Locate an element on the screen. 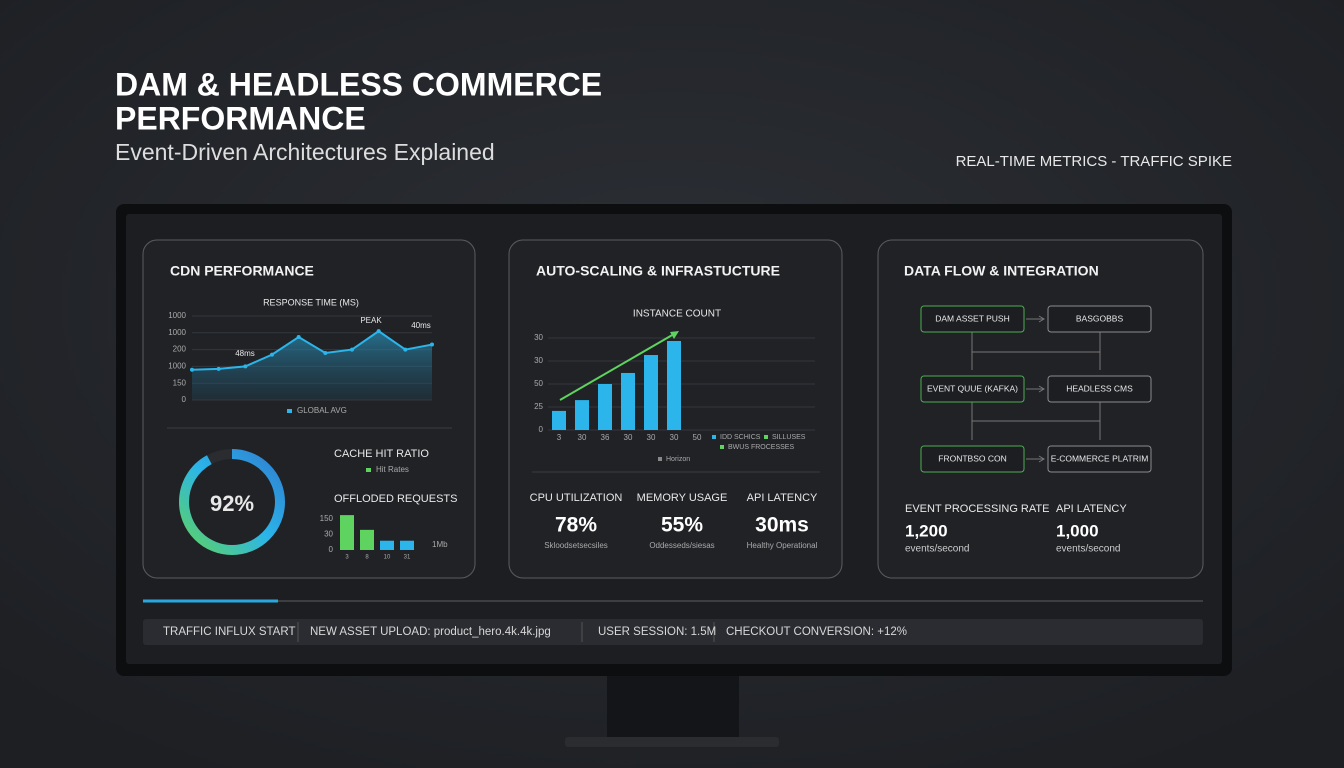 The height and width of the screenshot is (768, 1344). legend: BWUS FROCESSES is located at coordinates (761, 447).